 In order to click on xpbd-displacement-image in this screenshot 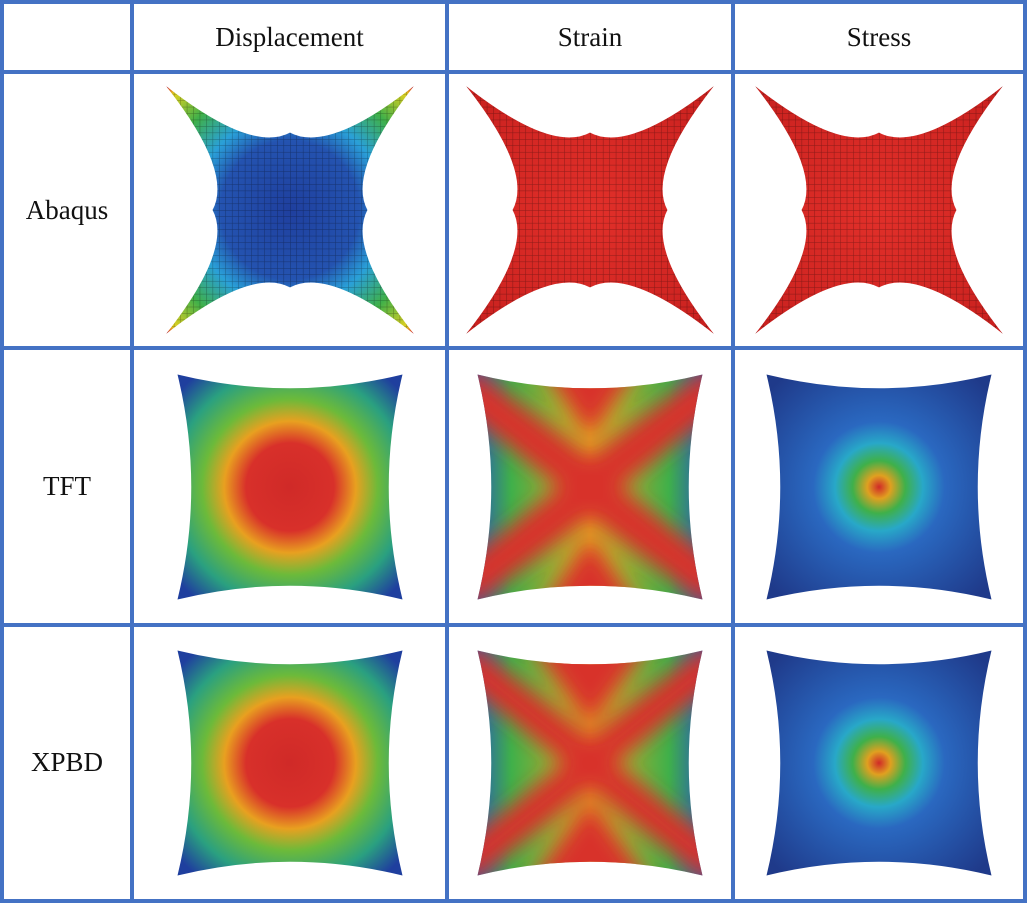, I will do `click(289, 763)`.